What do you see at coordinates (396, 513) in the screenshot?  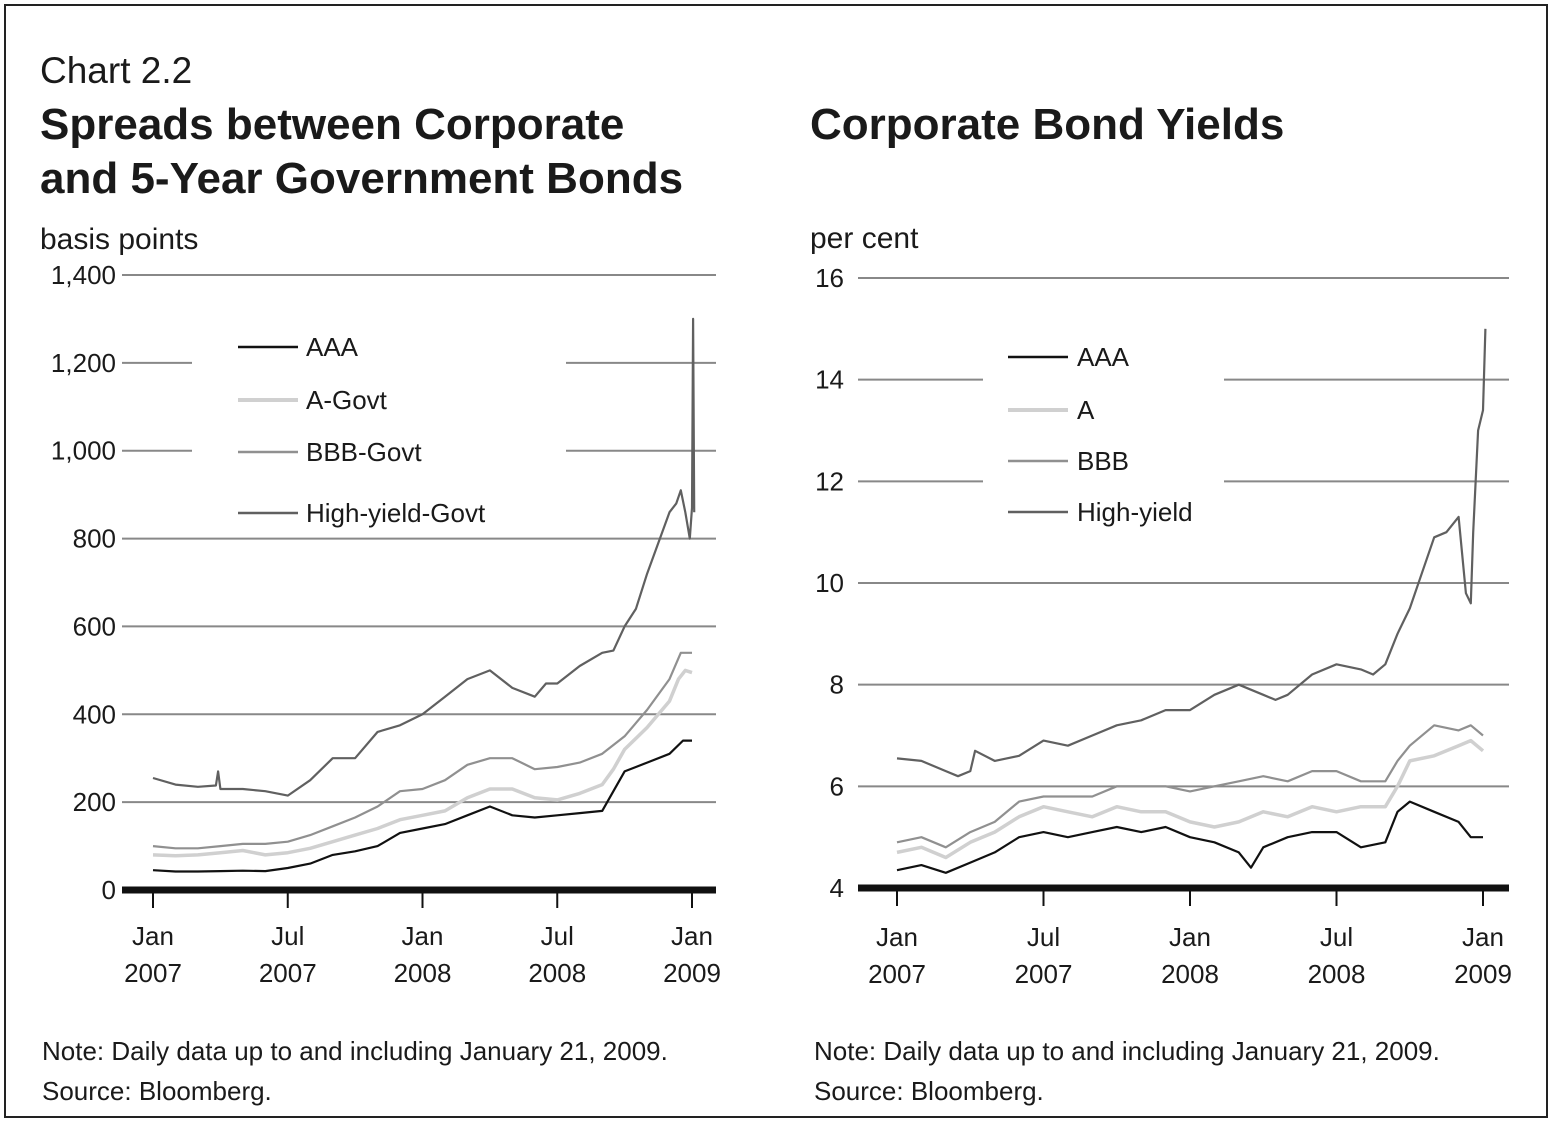 I see `left-legend-label-high-yield-govt: High-yield-Govt` at bounding box center [396, 513].